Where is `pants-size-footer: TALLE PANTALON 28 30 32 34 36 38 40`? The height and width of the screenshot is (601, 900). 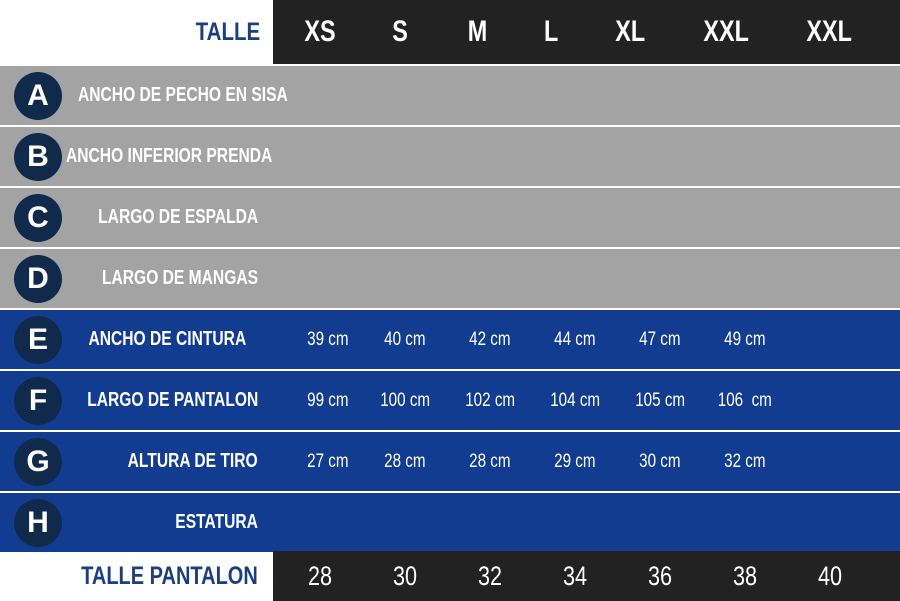 pants-size-footer: TALLE PANTALON 28 30 32 34 36 38 40 is located at coordinates (450, 576).